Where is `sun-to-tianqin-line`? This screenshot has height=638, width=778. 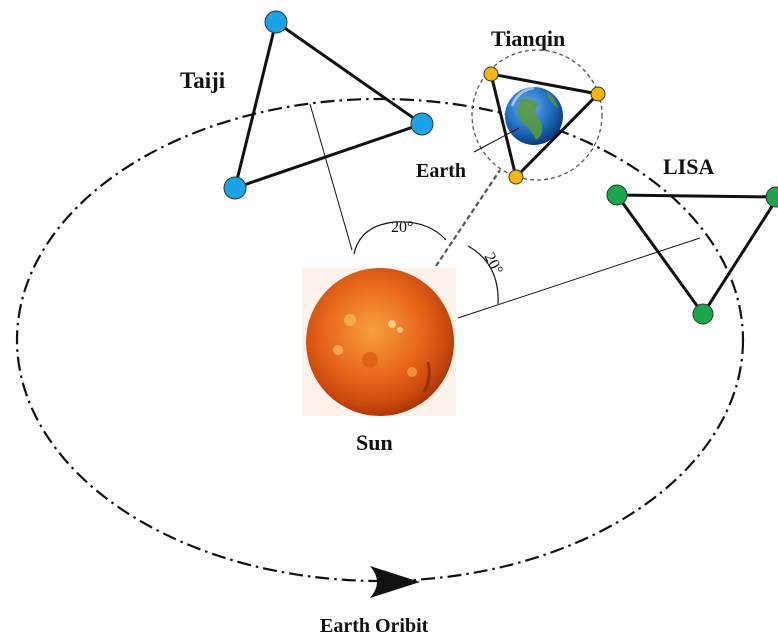 sun-to-tianqin-line is located at coordinates (468, 218).